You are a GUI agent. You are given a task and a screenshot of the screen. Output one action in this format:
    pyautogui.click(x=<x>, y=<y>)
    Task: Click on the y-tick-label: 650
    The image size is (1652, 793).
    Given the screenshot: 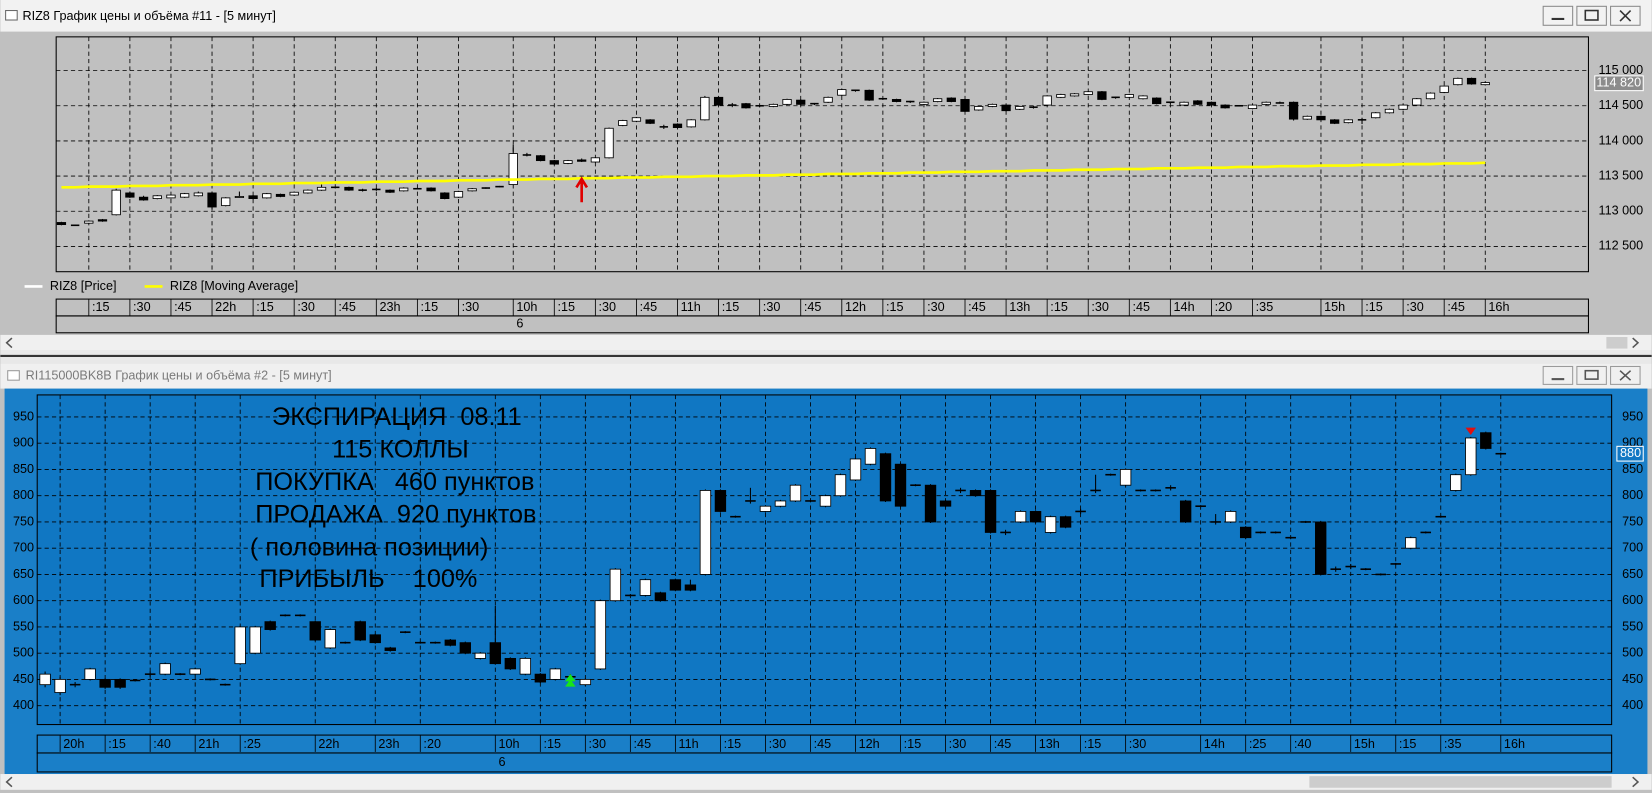 What is the action you would take?
    pyautogui.click(x=23, y=574)
    